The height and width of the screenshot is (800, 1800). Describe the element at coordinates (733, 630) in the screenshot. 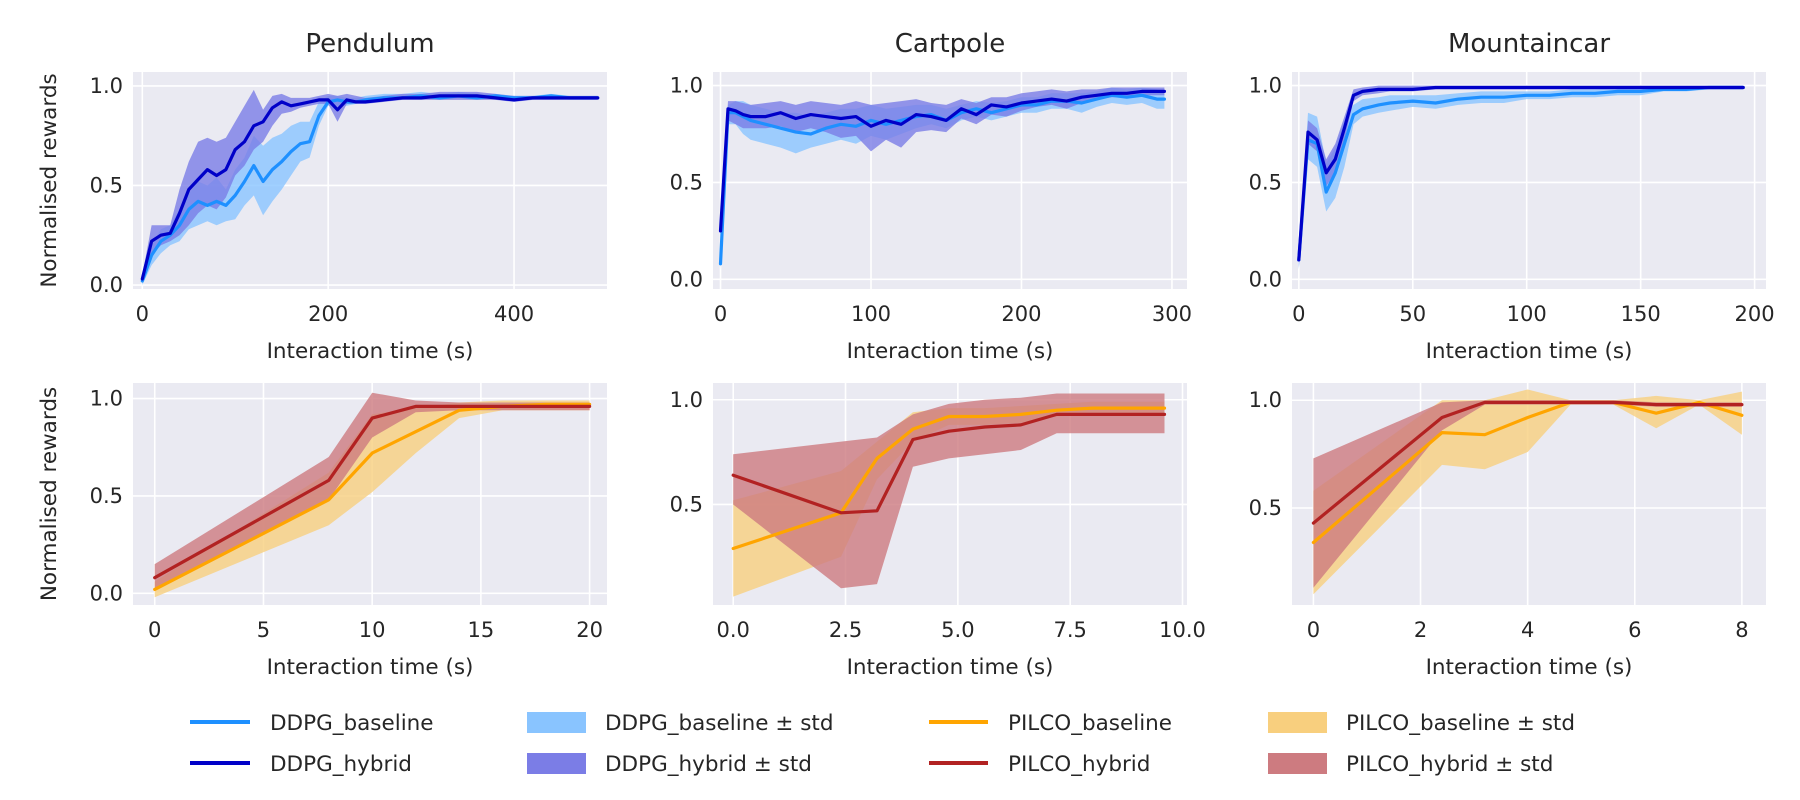

I see `x-tick-label: 0.0` at that location.